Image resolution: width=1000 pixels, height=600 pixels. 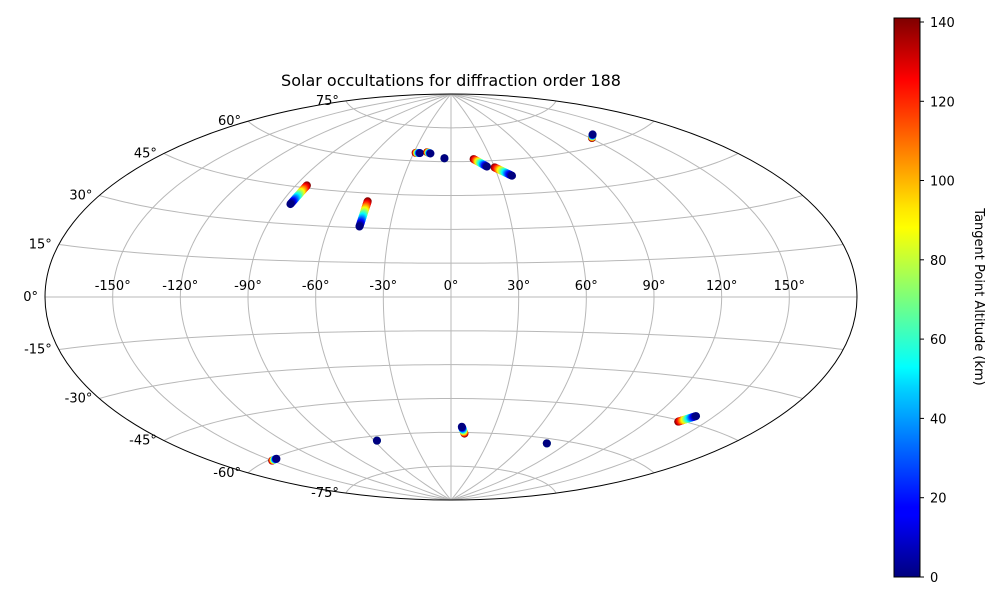 What do you see at coordinates (942, 102) in the screenshot?
I see `colorbar-tick-label: 120` at bounding box center [942, 102].